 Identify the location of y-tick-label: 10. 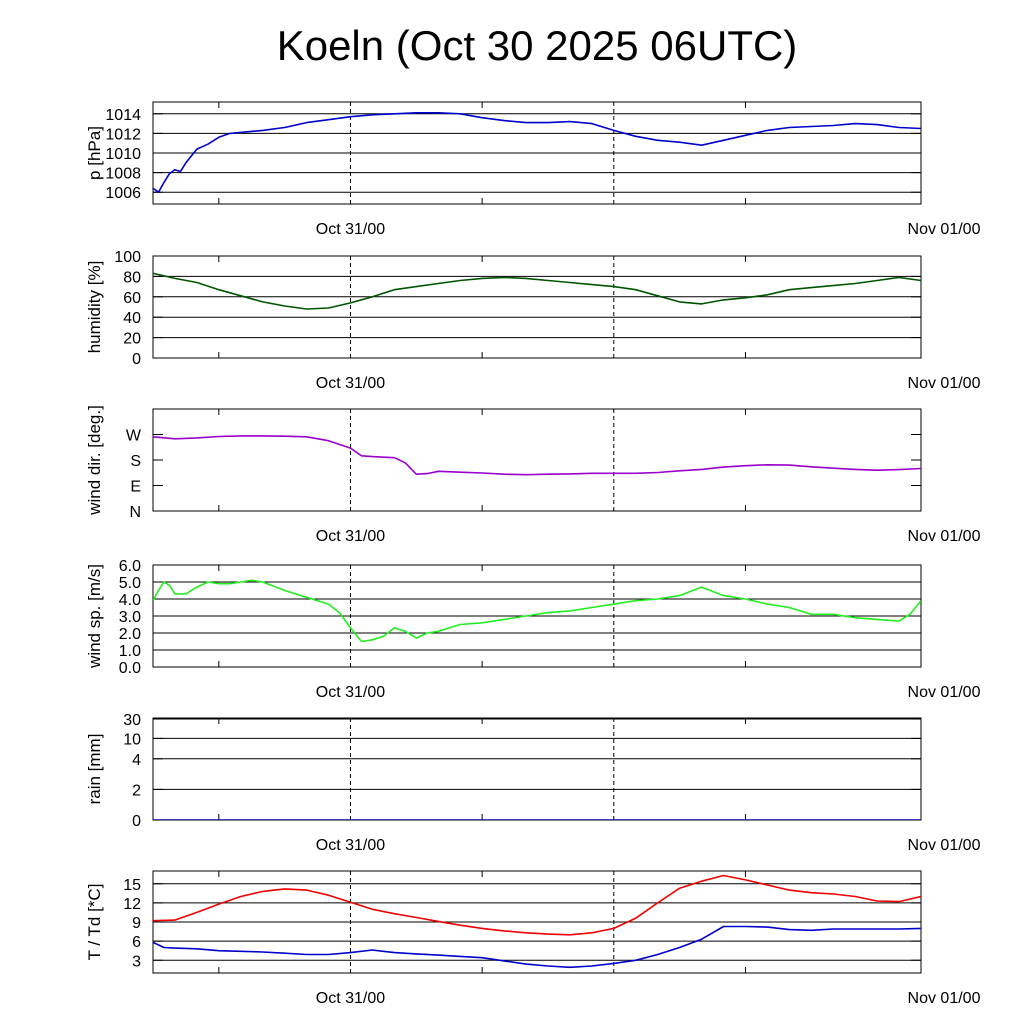
(132, 739).